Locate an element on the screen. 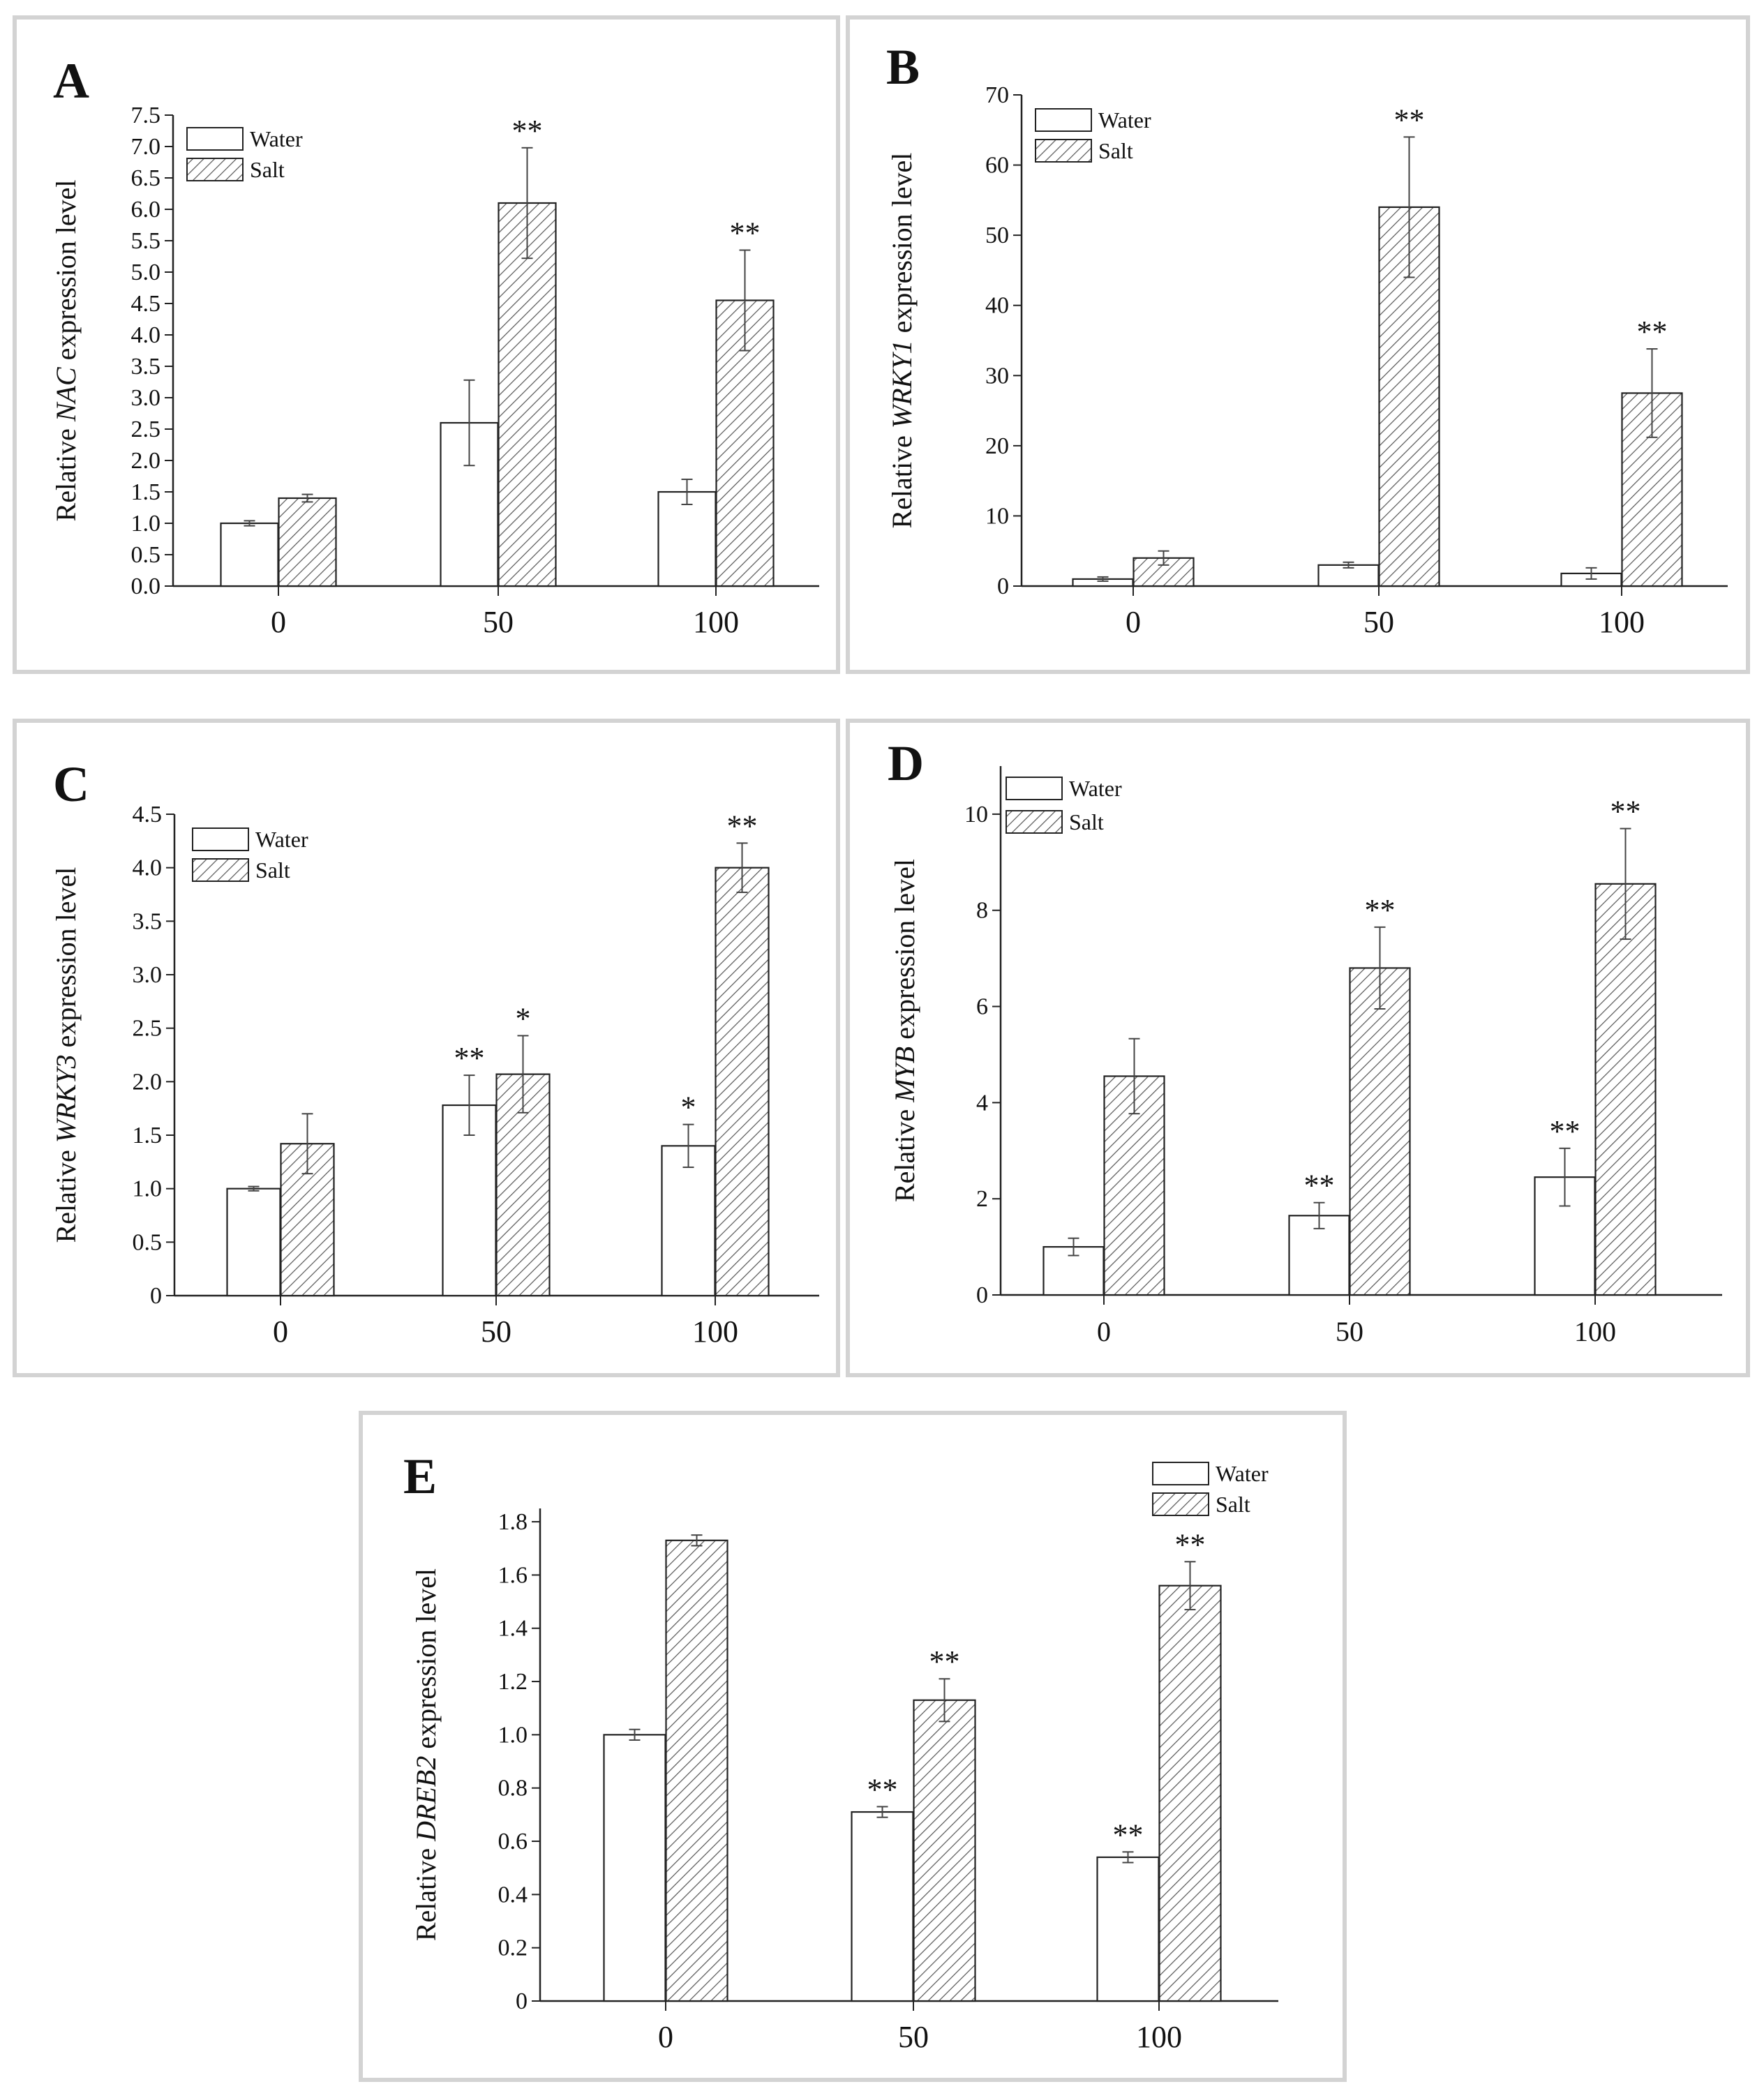  legend-label-water-e: Water is located at coordinates (1243, 1473).